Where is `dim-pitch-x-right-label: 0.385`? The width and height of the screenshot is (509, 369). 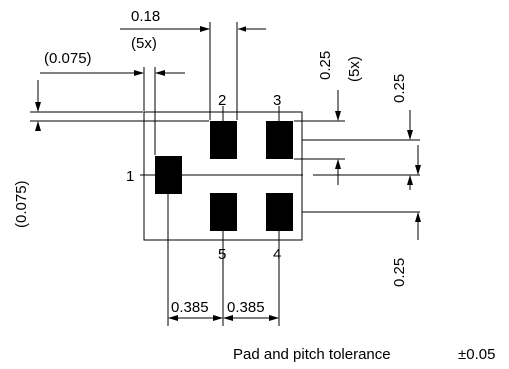 dim-pitch-x-right-label: 0.385 is located at coordinates (246, 307).